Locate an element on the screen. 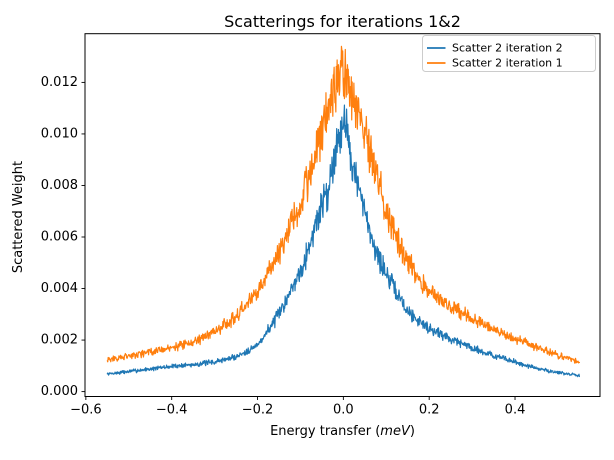 The image size is (614, 460). y-tick-label: 0.006 is located at coordinates (59, 237).